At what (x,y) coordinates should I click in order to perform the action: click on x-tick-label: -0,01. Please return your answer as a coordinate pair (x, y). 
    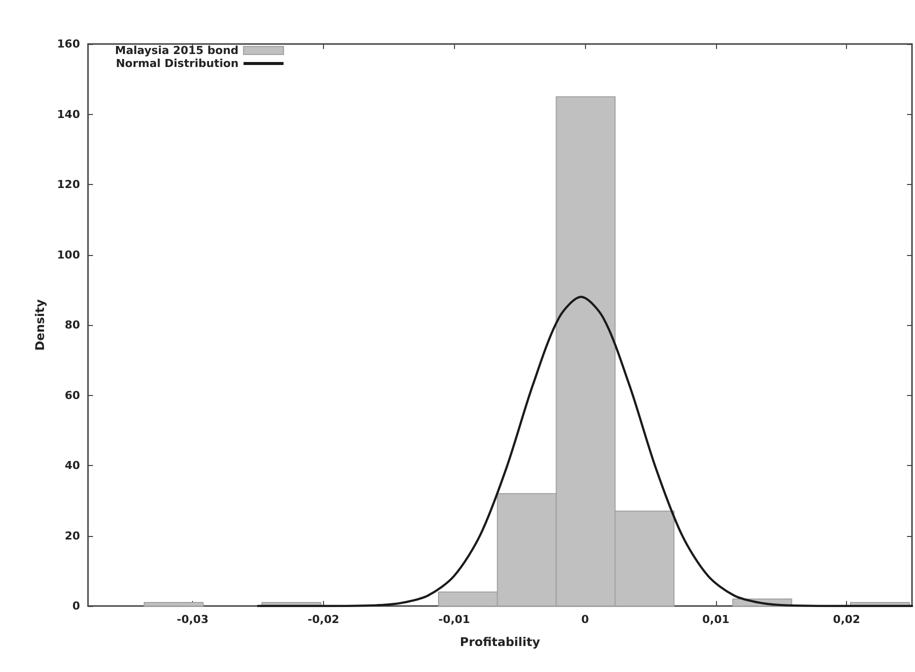
    Looking at the image, I should click on (454, 619).